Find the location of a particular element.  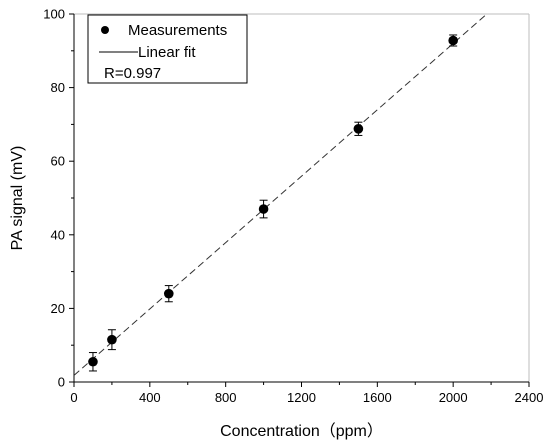

legend-marker-measurements is located at coordinates (105, 30).